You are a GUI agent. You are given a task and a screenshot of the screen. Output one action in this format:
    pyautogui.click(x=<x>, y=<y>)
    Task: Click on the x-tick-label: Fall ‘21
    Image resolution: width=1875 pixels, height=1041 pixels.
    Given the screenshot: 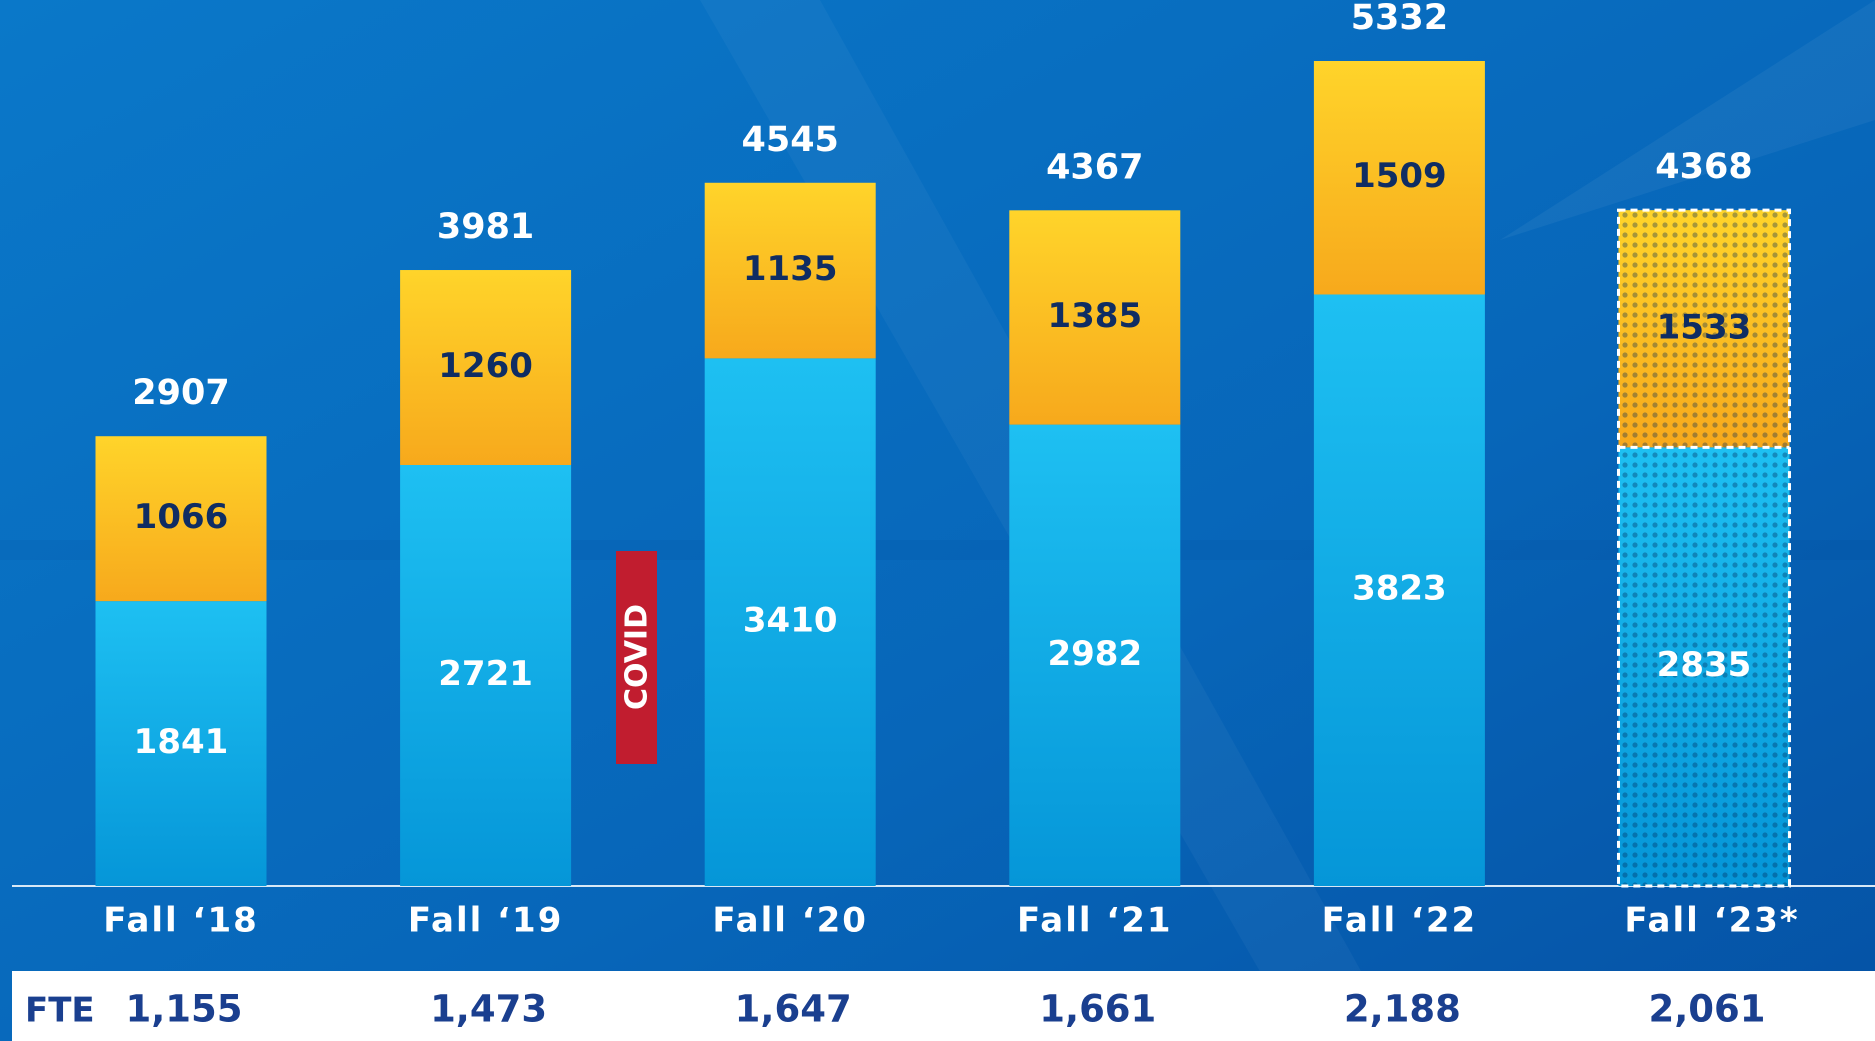 What is the action you would take?
    pyautogui.click(x=1095, y=921)
    